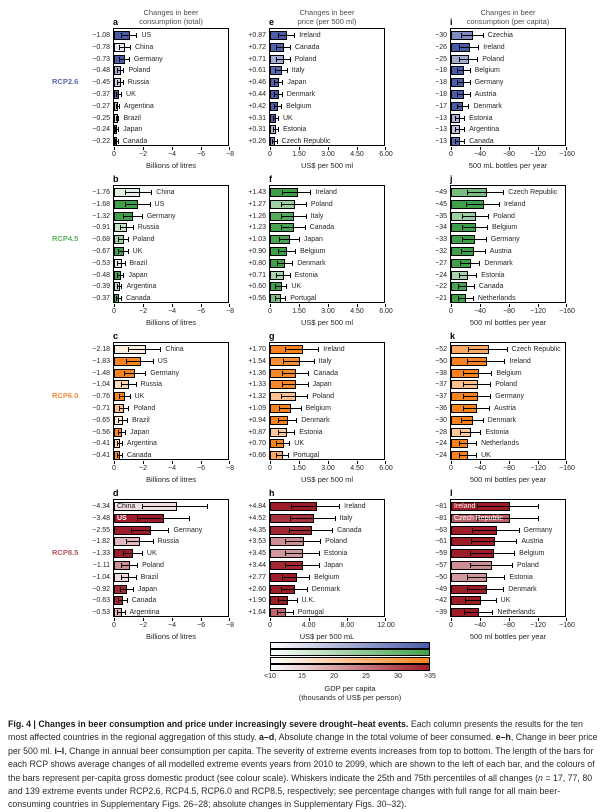 Image resolution: width=609 pixels, height=812 pixels. What do you see at coordinates (498, 263) in the screenshot?
I see `country-label: Denmark` at bounding box center [498, 263].